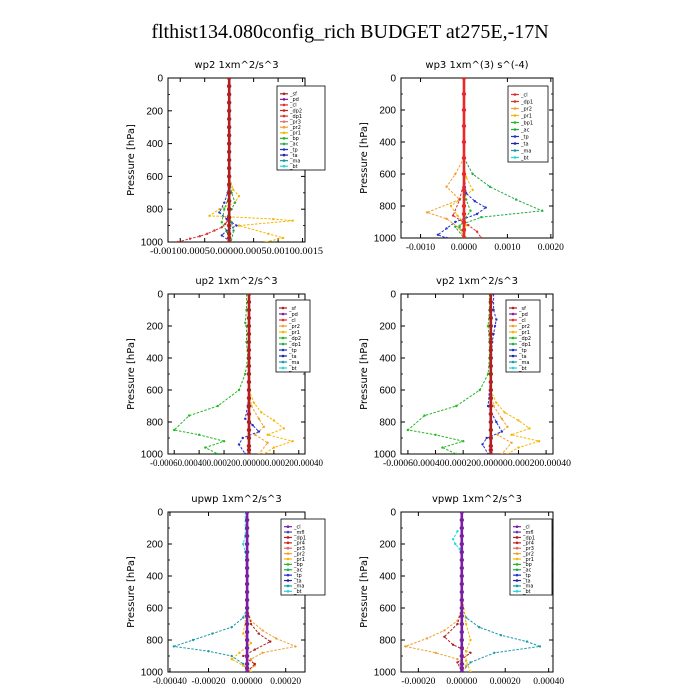  Describe the element at coordinates (294, 345) in the screenshot. I see `legend-entry: _dp1` at that location.